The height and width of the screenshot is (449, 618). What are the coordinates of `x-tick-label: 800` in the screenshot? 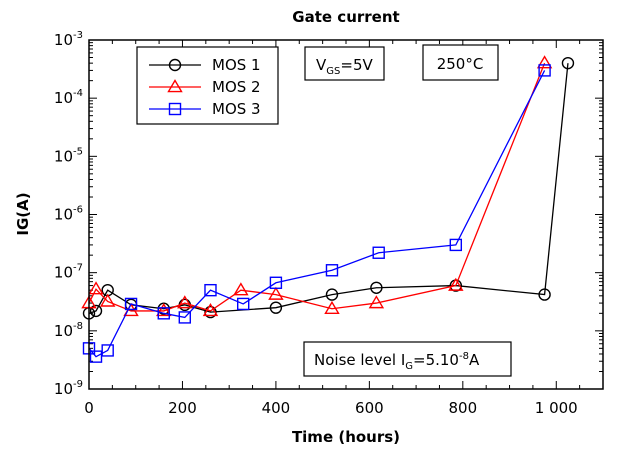 It's located at (462, 408).